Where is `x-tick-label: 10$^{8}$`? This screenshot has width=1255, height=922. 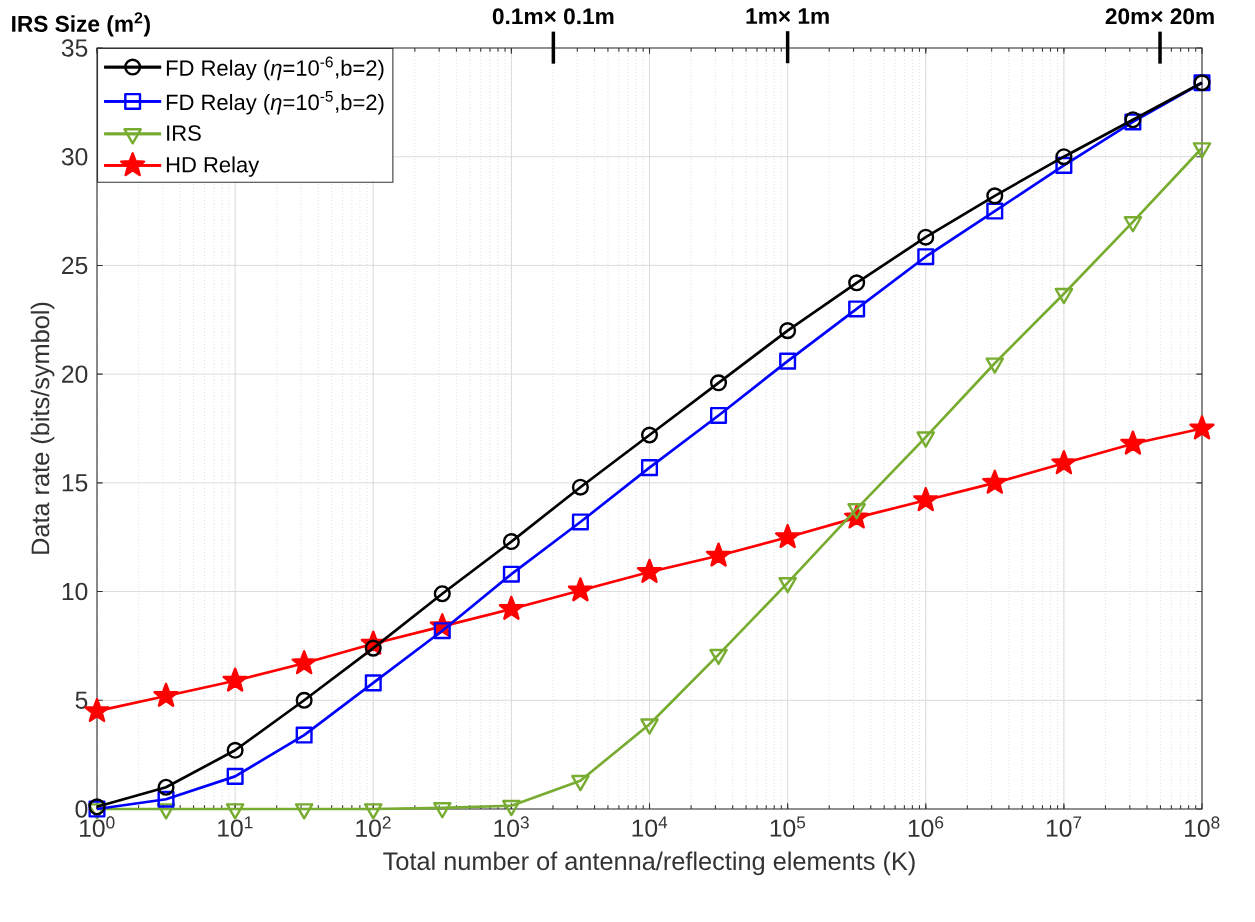
x-tick-label: 10$^{8}$ is located at coordinates (1202, 827).